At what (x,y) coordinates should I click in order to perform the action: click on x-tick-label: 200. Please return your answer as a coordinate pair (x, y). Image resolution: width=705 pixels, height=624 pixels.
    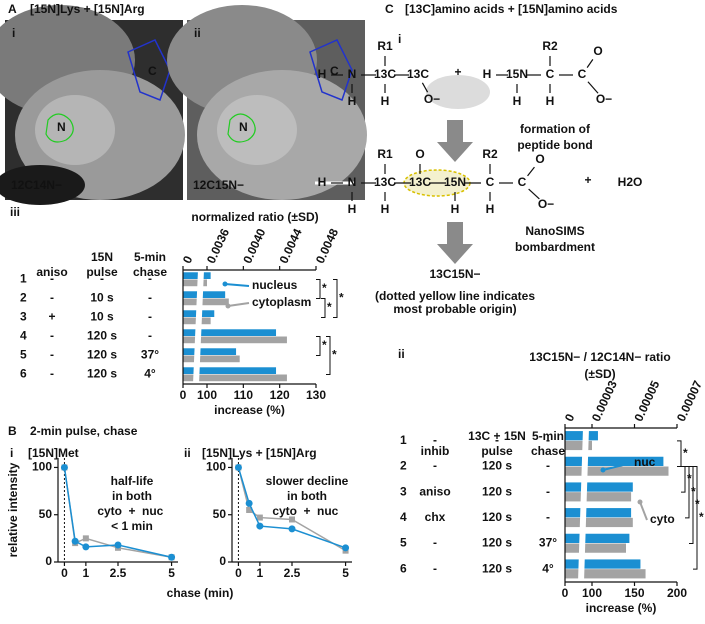
    Looking at the image, I should click on (677, 593).